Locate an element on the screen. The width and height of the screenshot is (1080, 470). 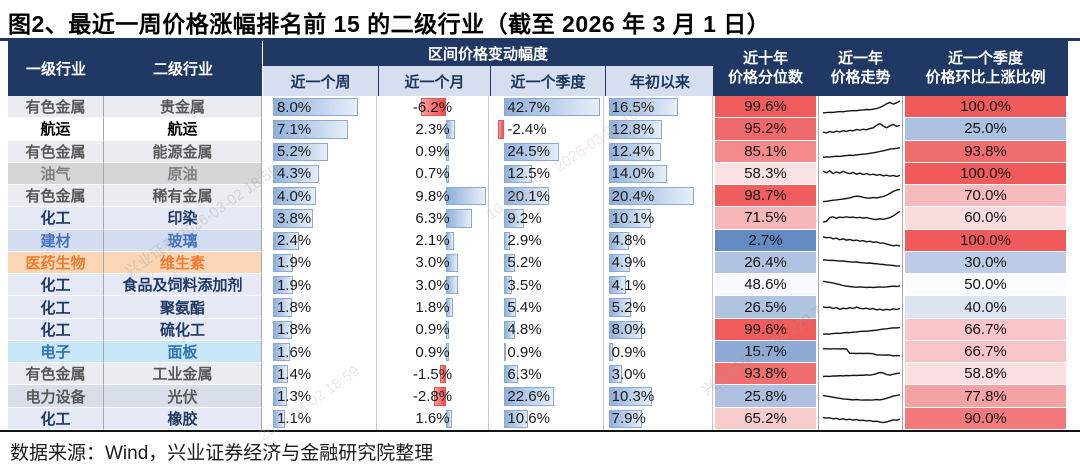
value-text: 4.8% is located at coordinates (524, 330).